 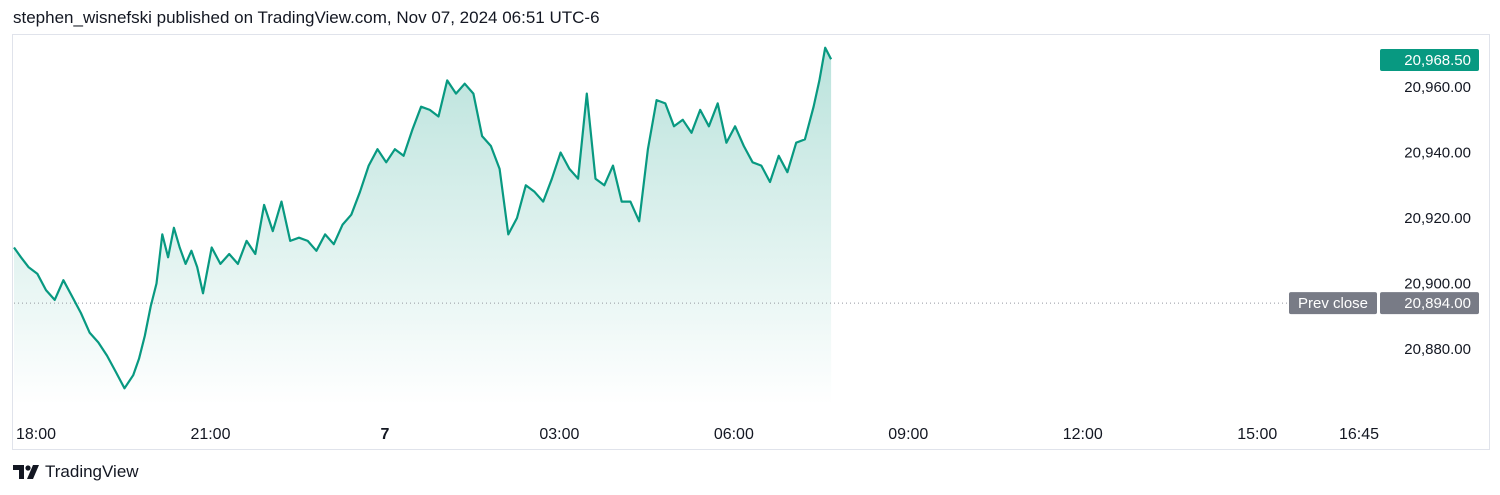 I want to click on x-tick-label: 15:00, so click(x=1257, y=434).